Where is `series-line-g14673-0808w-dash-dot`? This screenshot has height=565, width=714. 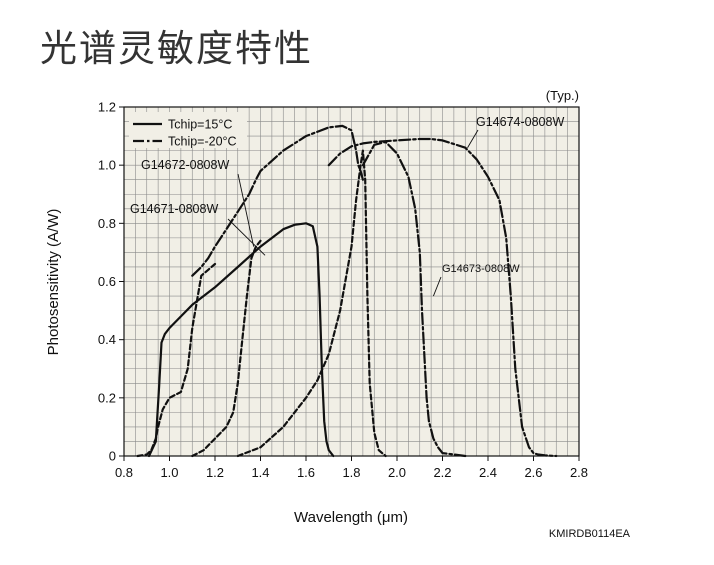 series-line-g14673-0808w-dash-dot is located at coordinates (414, 299).